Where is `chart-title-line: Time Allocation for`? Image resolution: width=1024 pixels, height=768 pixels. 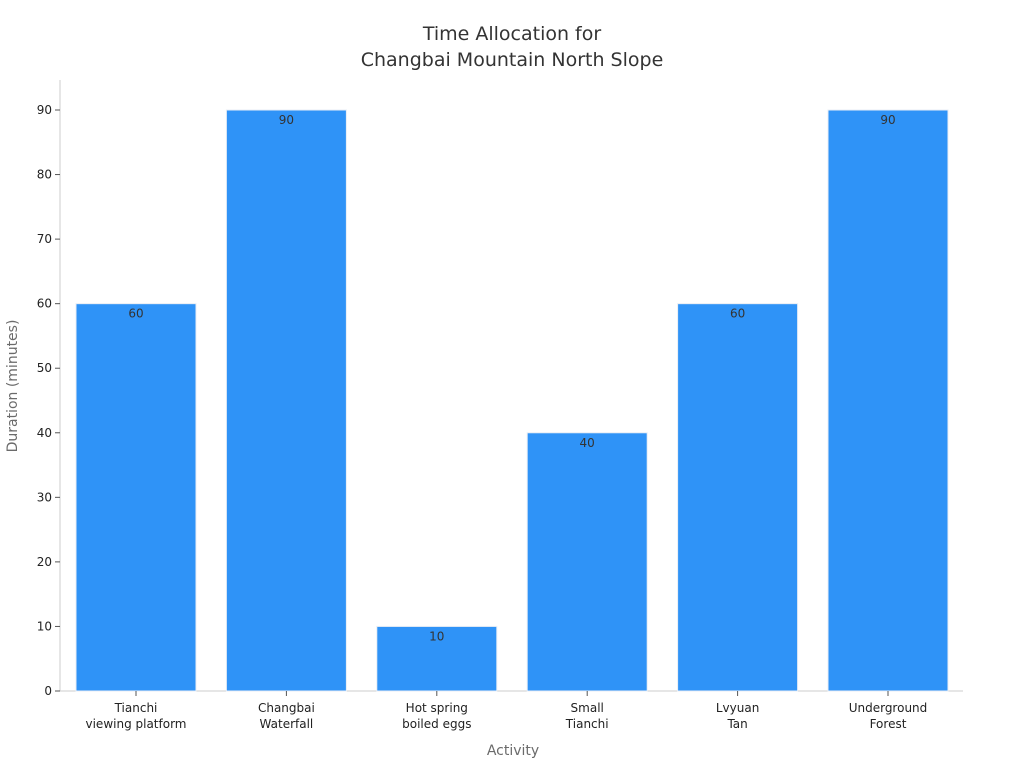
chart-title-line: Time Allocation for is located at coordinates (512, 34).